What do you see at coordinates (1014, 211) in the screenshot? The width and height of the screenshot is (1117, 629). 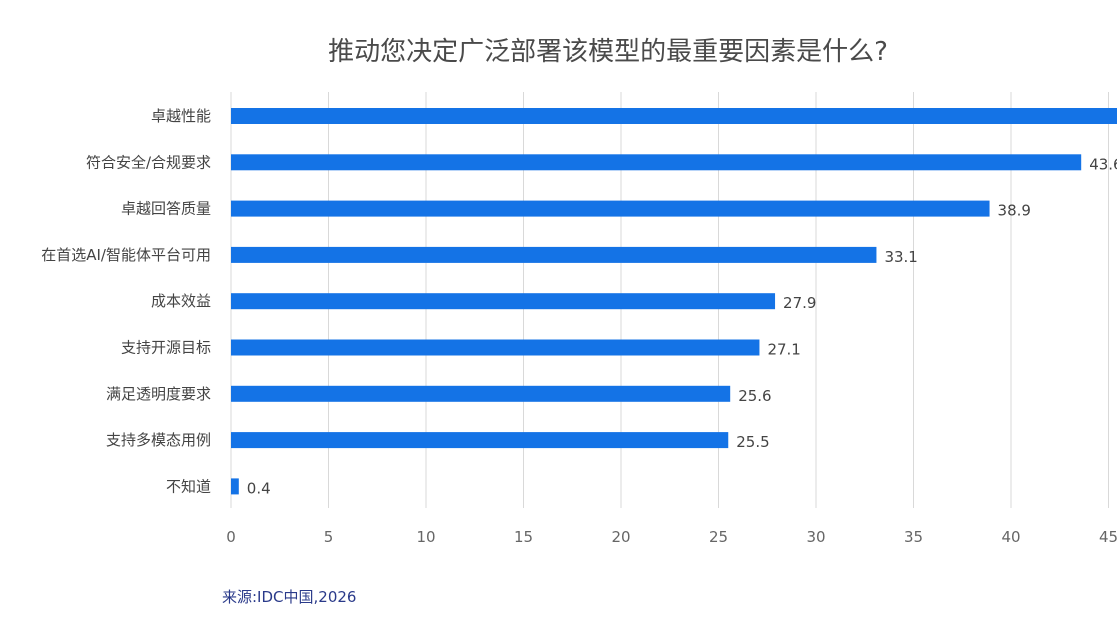 I see `value-label: 38.9` at bounding box center [1014, 211].